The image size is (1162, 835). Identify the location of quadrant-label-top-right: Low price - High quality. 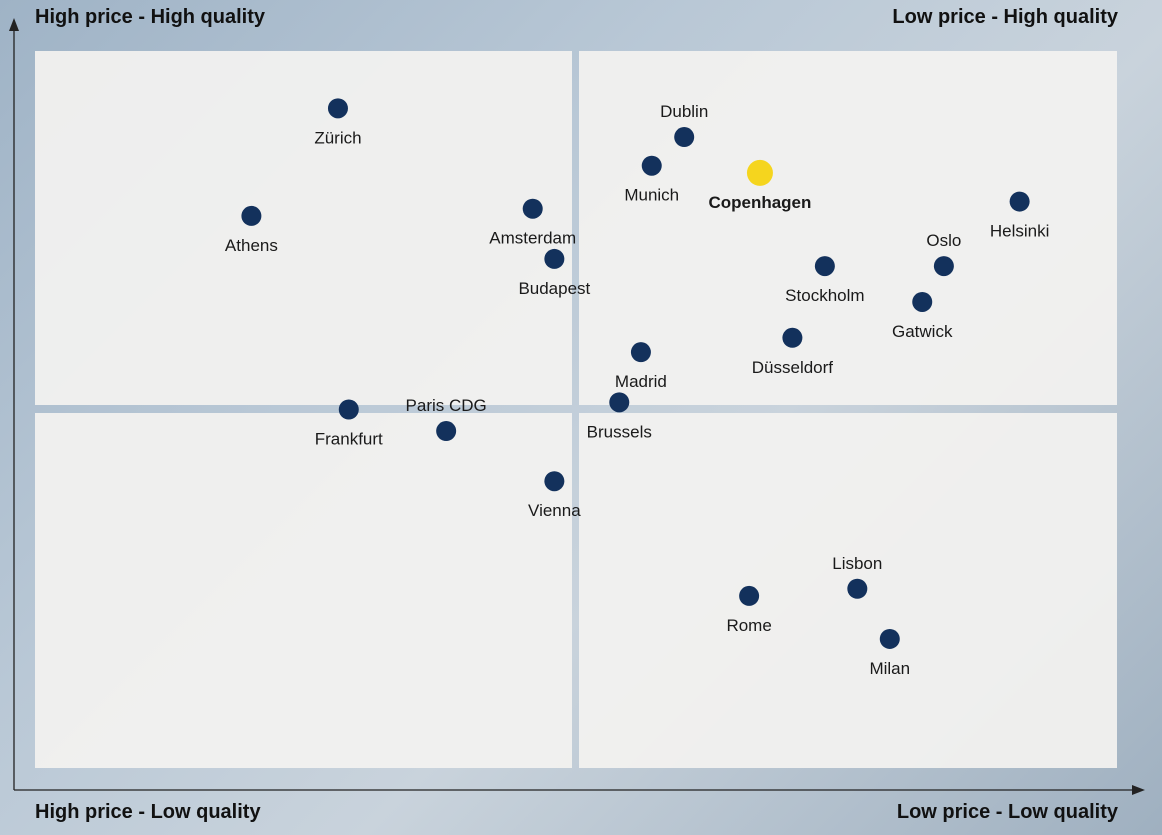
(1005, 17).